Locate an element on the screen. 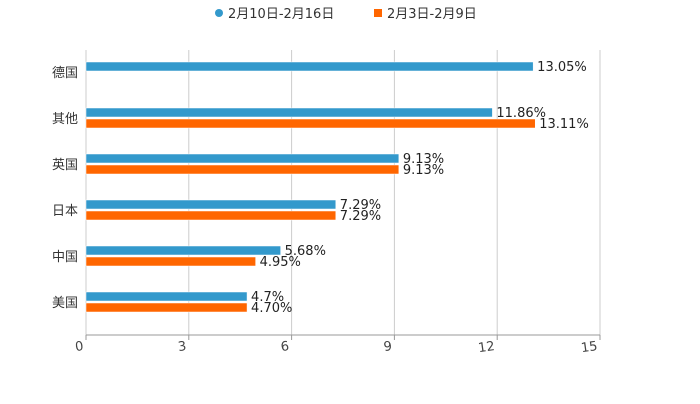  legend-label-series-1: 2月10日-2月16日 is located at coordinates (281, 14).